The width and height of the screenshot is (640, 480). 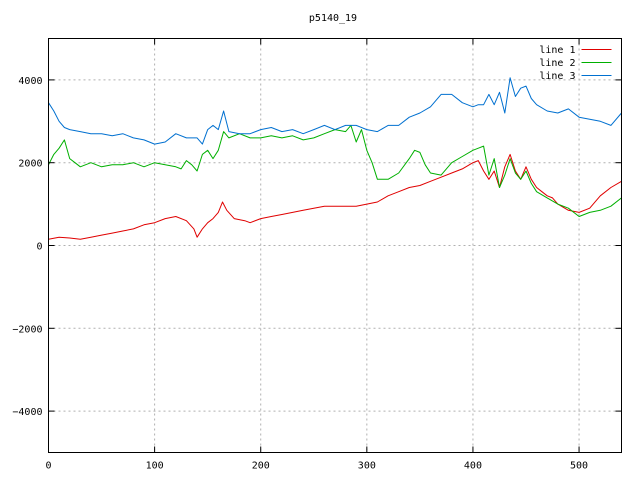 What do you see at coordinates (30, 164) in the screenshot?
I see `y-tick-label: 2000` at bounding box center [30, 164].